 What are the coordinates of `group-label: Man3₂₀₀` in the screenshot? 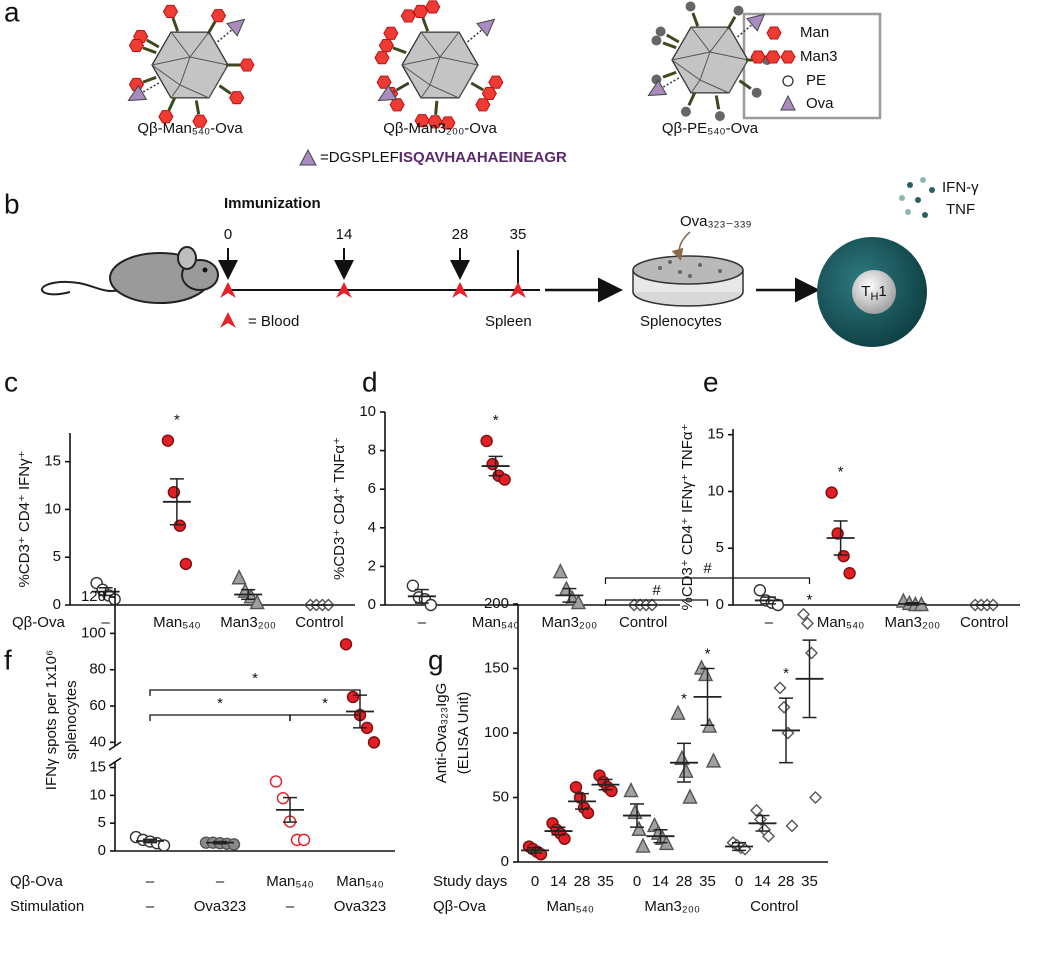 It's located at (672, 906).